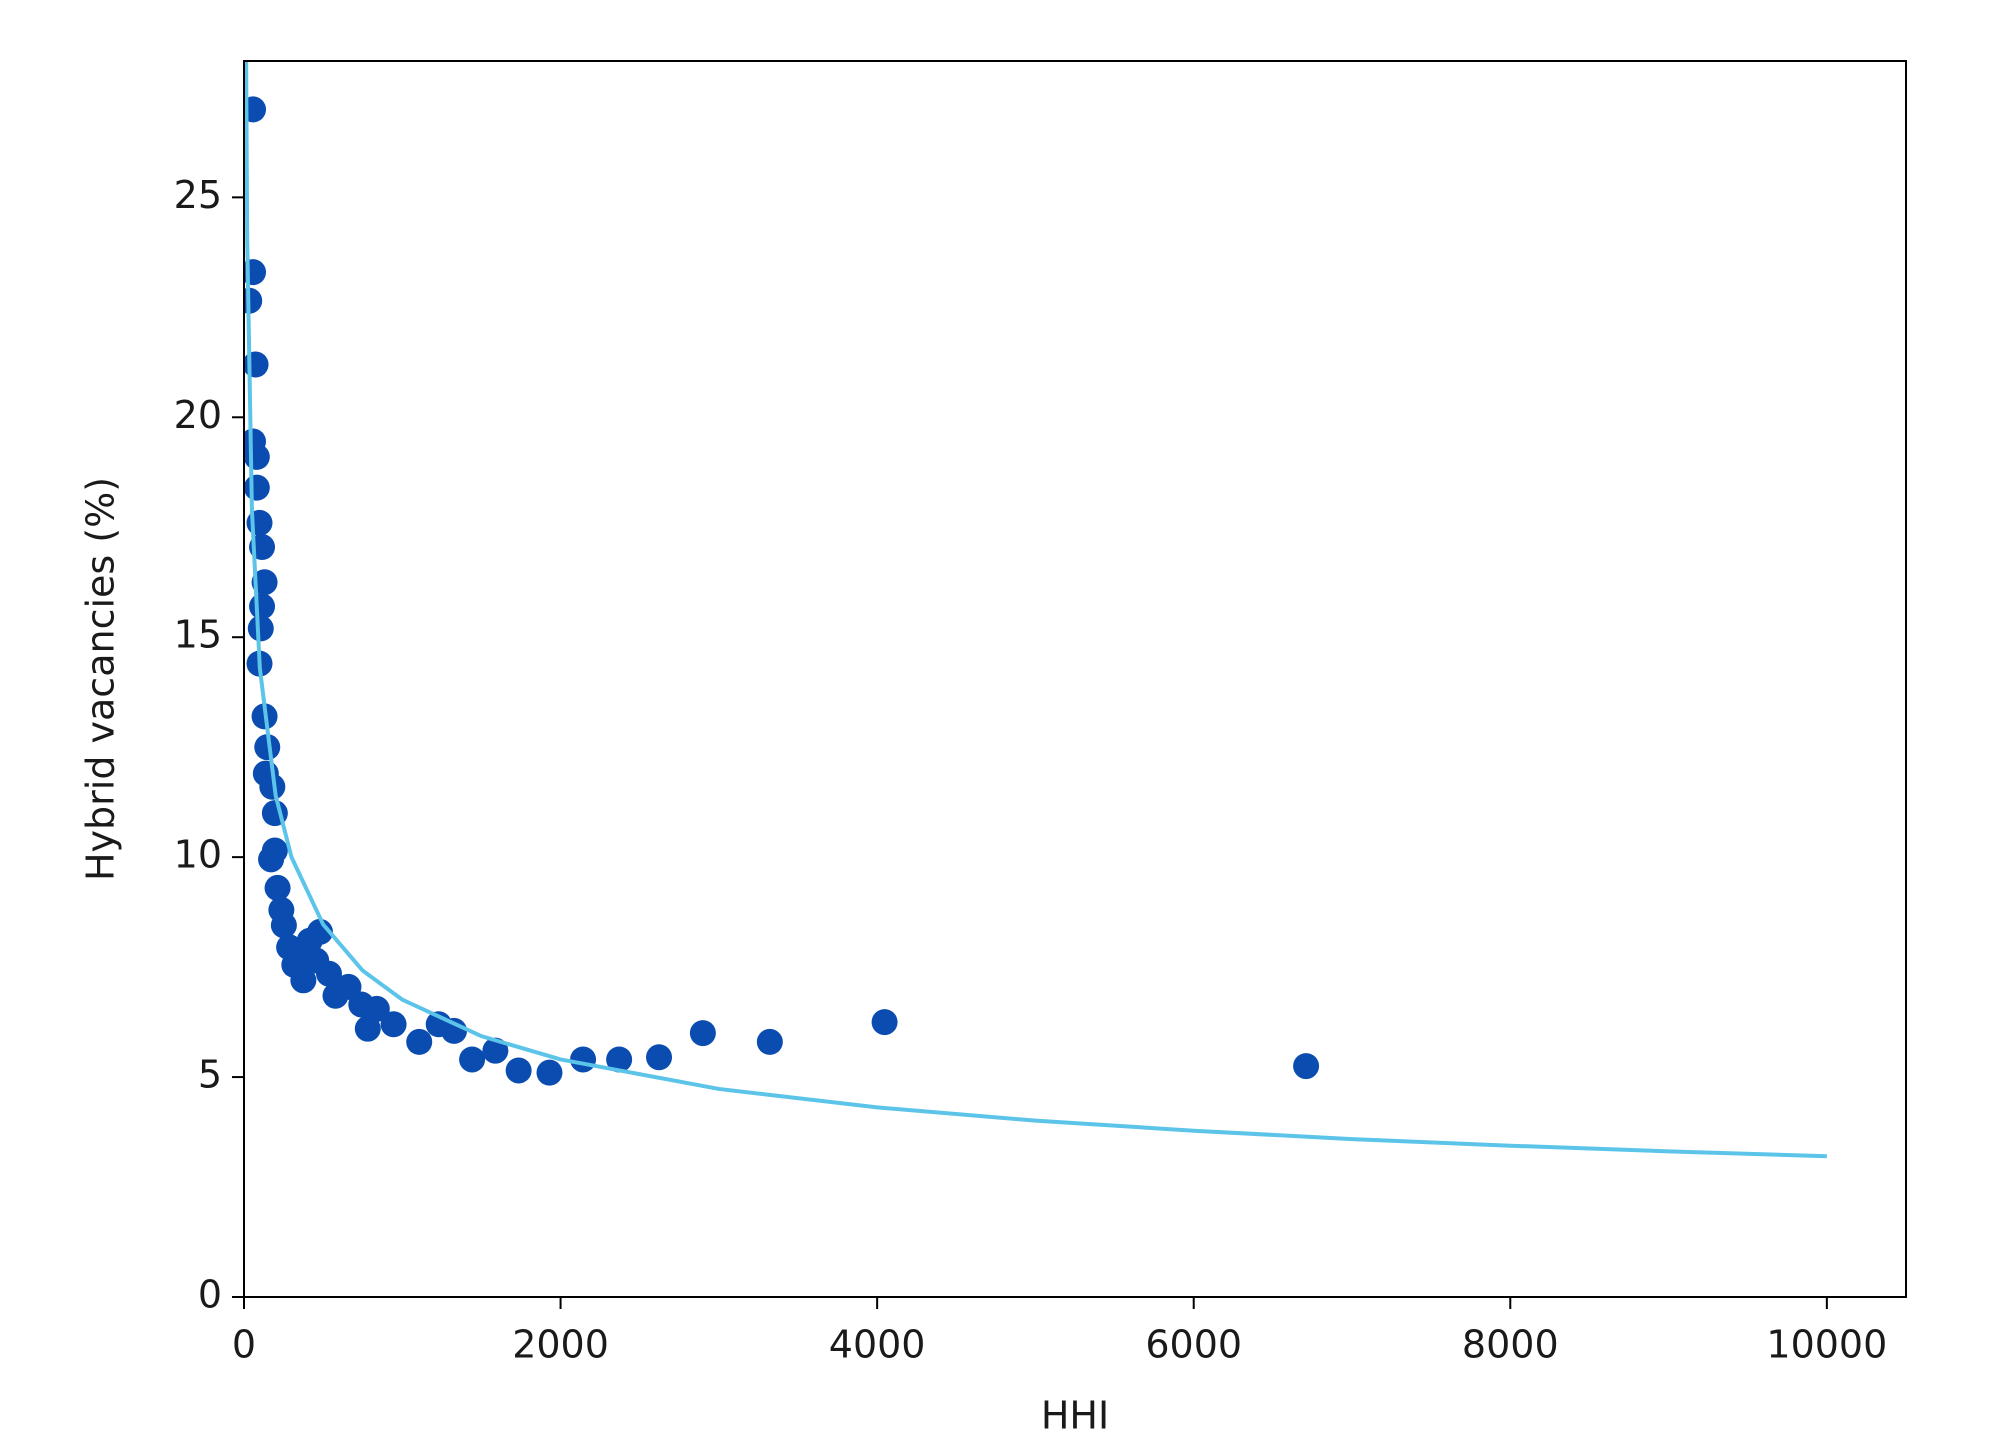 The image size is (2000, 1455). What do you see at coordinates (198, 195) in the screenshot?
I see `y-tick-label: 25` at bounding box center [198, 195].